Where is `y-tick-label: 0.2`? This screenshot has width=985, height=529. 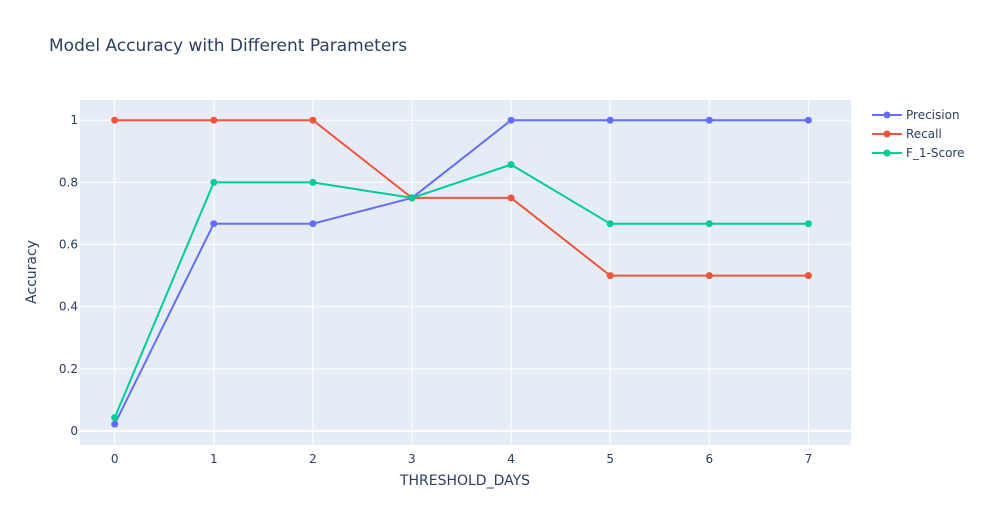
y-tick-label: 0.2 is located at coordinates (68, 369).